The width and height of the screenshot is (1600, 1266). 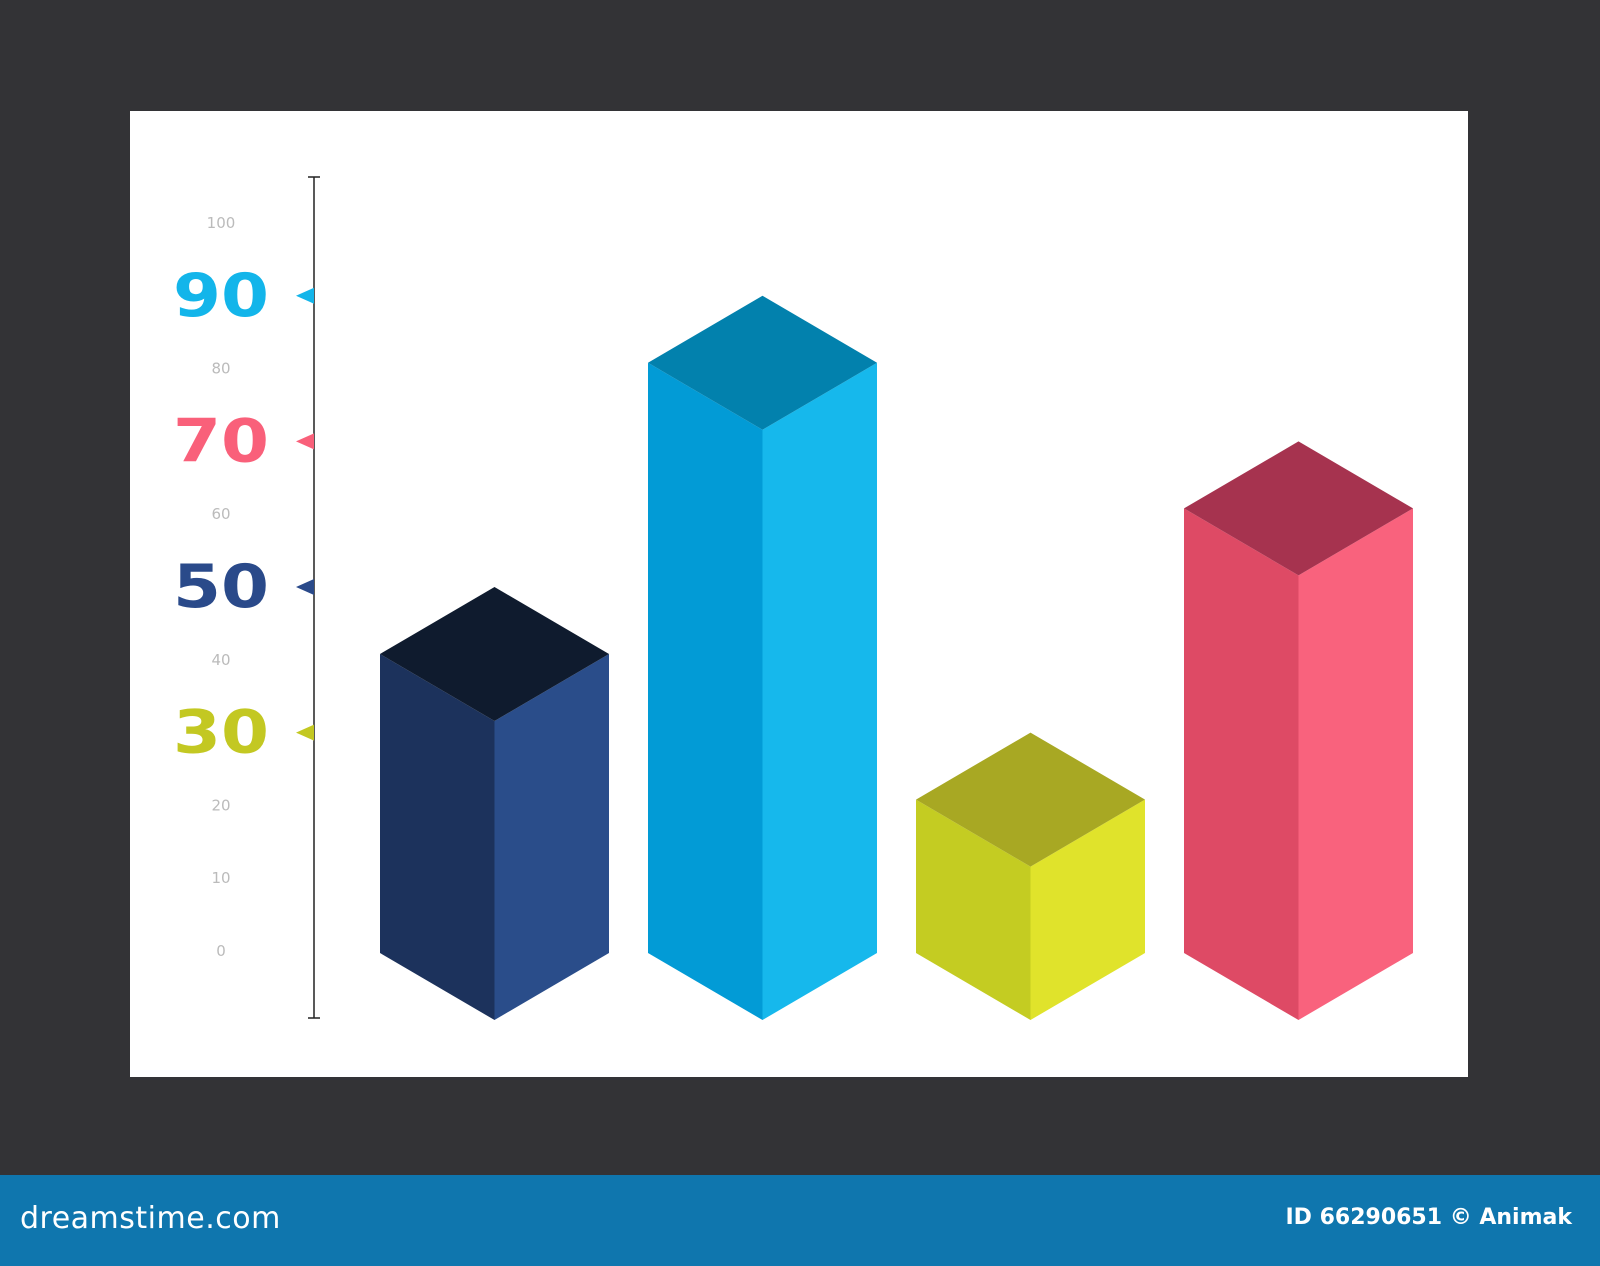 What do you see at coordinates (220, 805) in the screenshot?
I see `y-tick-label: 20` at bounding box center [220, 805].